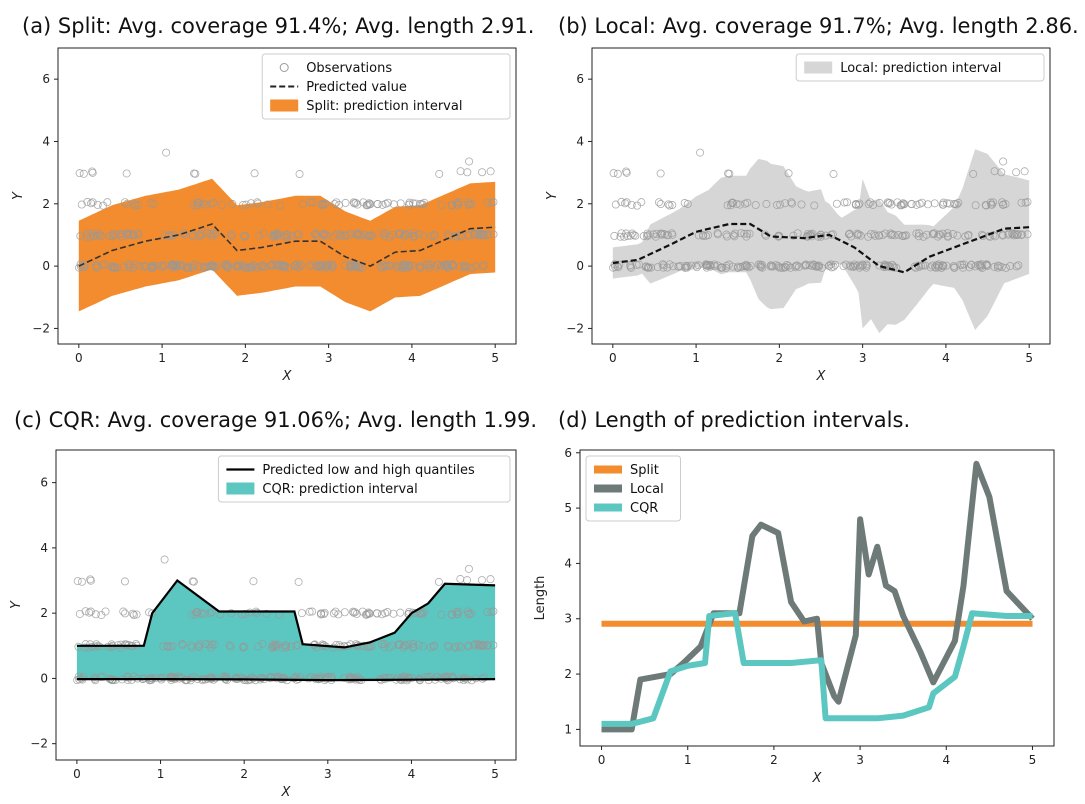 The width and height of the screenshot is (1085, 804). I want to click on legend-box, so click(364, 479).